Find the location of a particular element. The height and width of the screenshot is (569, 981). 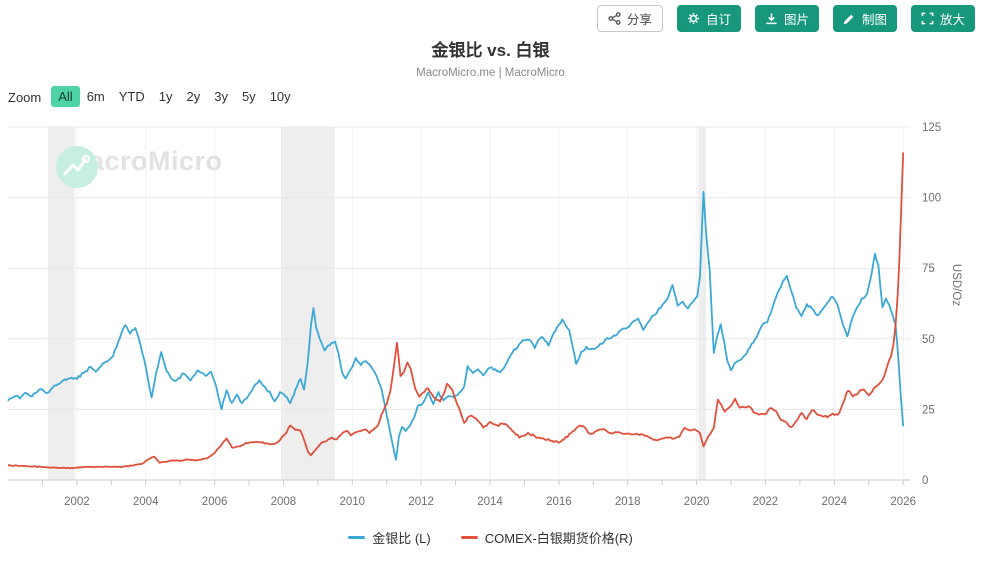

x-axis-label: 2018 is located at coordinates (628, 502).